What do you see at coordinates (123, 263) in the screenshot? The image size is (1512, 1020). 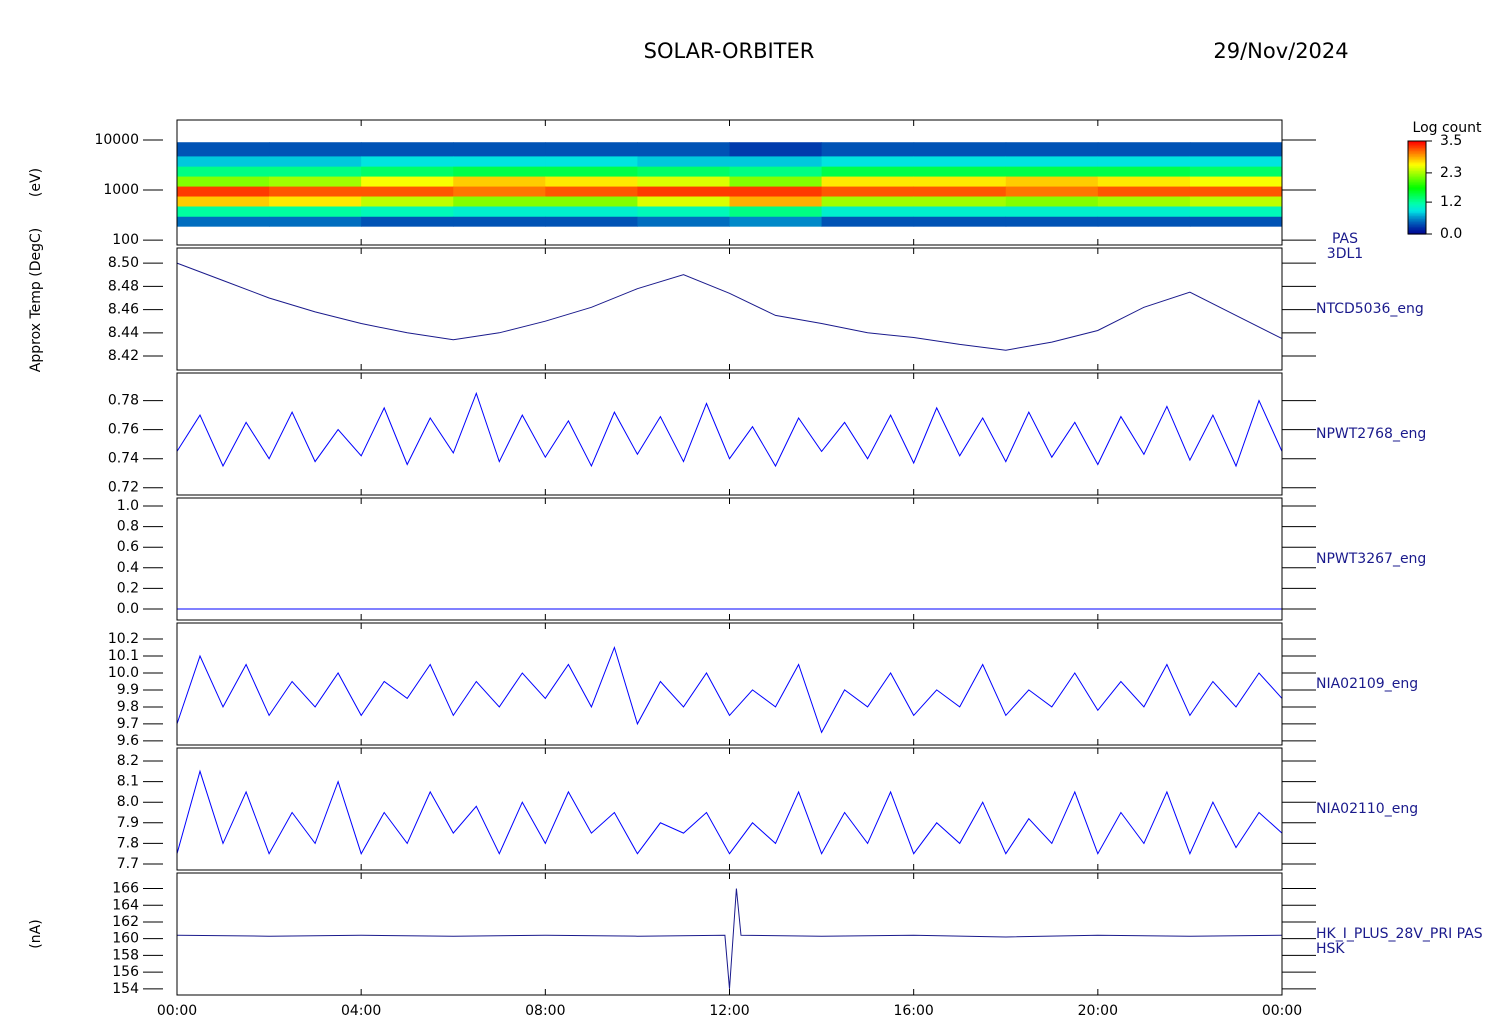 I see `y-tick-label: 8.50` at bounding box center [123, 263].